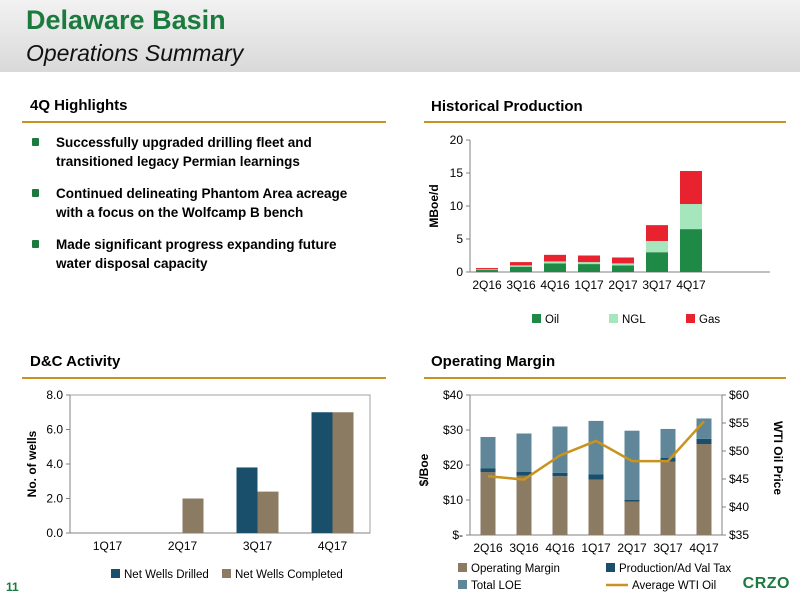 The height and width of the screenshot is (600, 800). Describe the element at coordinates (634, 320) in the screenshot. I see `legend-label: NGL` at that location.